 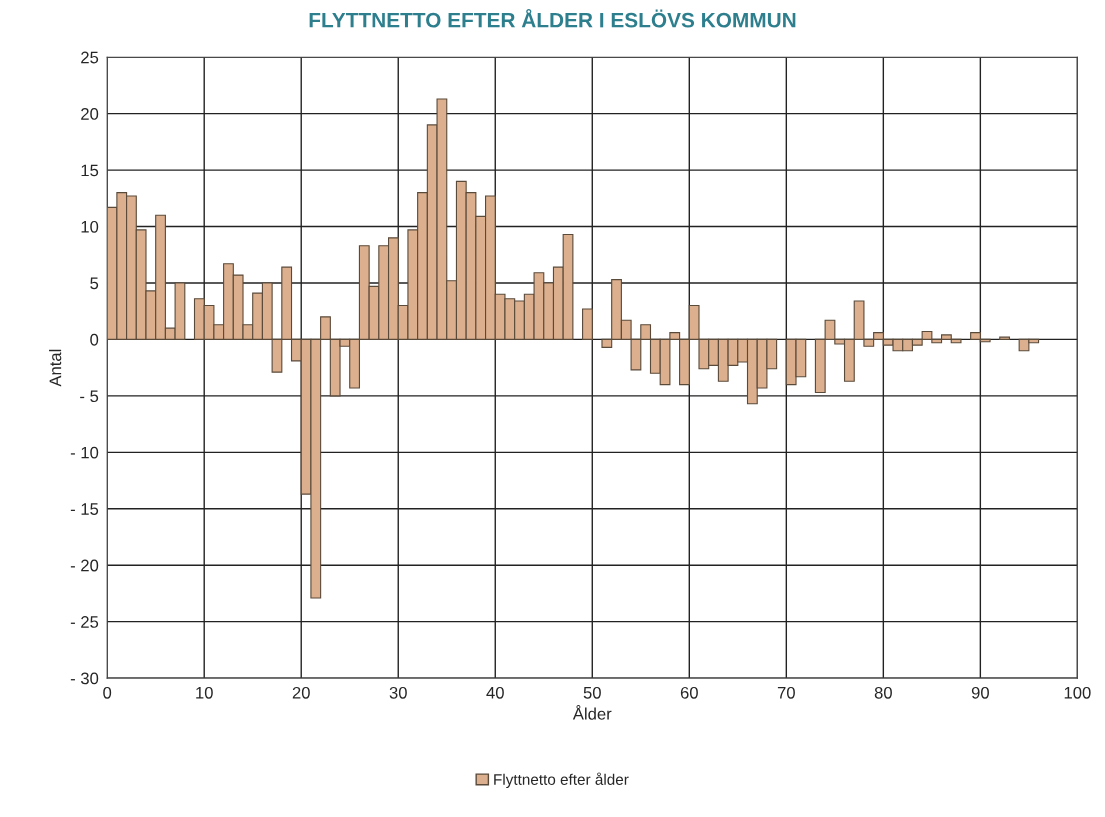 I want to click on legend-label: Flyttnetto efter ålder, so click(x=561, y=780).